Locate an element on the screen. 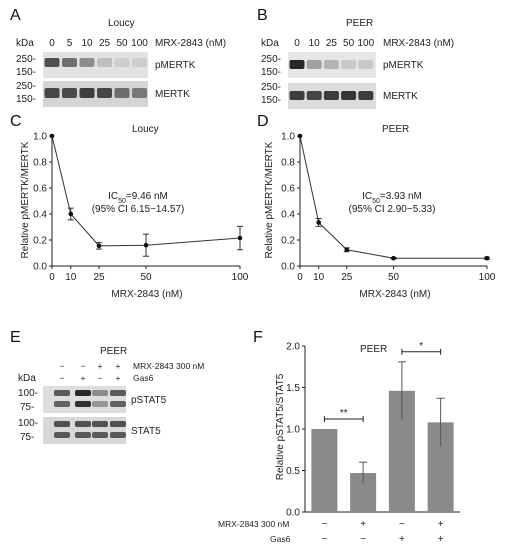 This screenshot has width=510, height=550. chart-c-ytick-label: 0.8 is located at coordinates (40, 163).